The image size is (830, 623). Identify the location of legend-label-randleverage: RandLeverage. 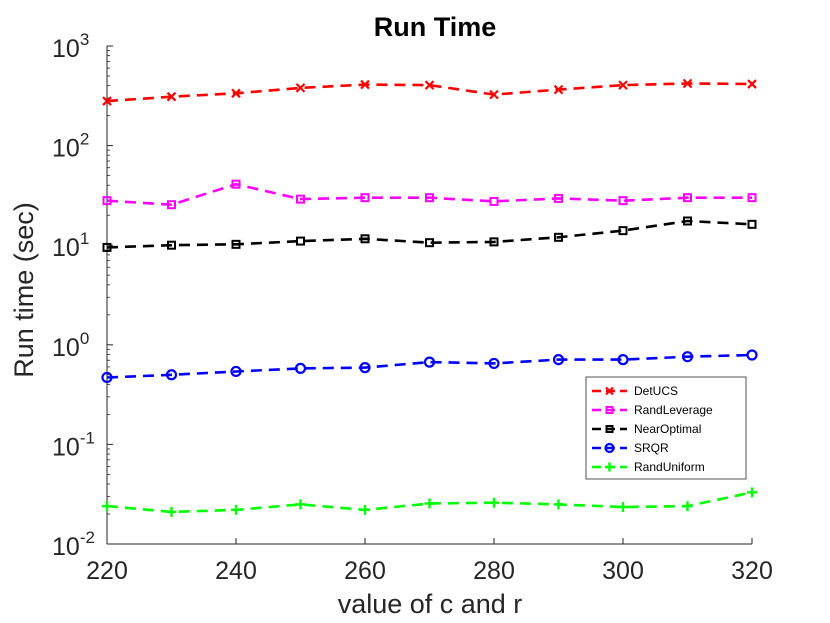
(673, 410).